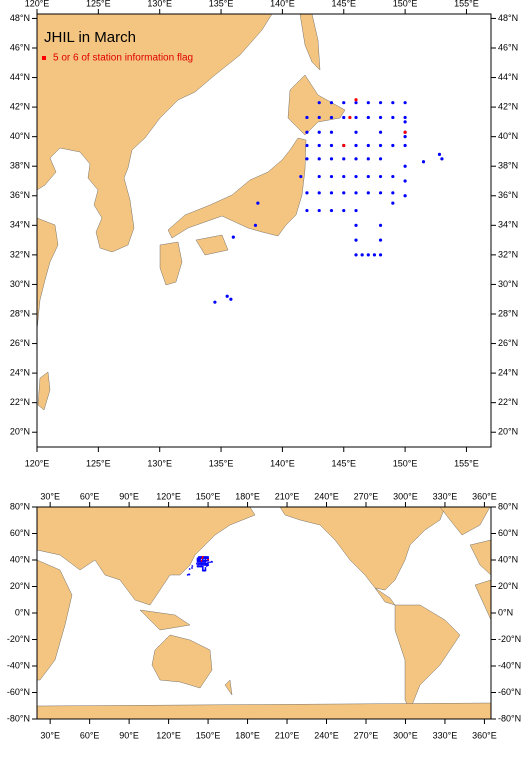 The height and width of the screenshot is (760, 529). What do you see at coordinates (508, 77) in the screenshot?
I see `lat-tick-label: 44°N` at bounding box center [508, 77].